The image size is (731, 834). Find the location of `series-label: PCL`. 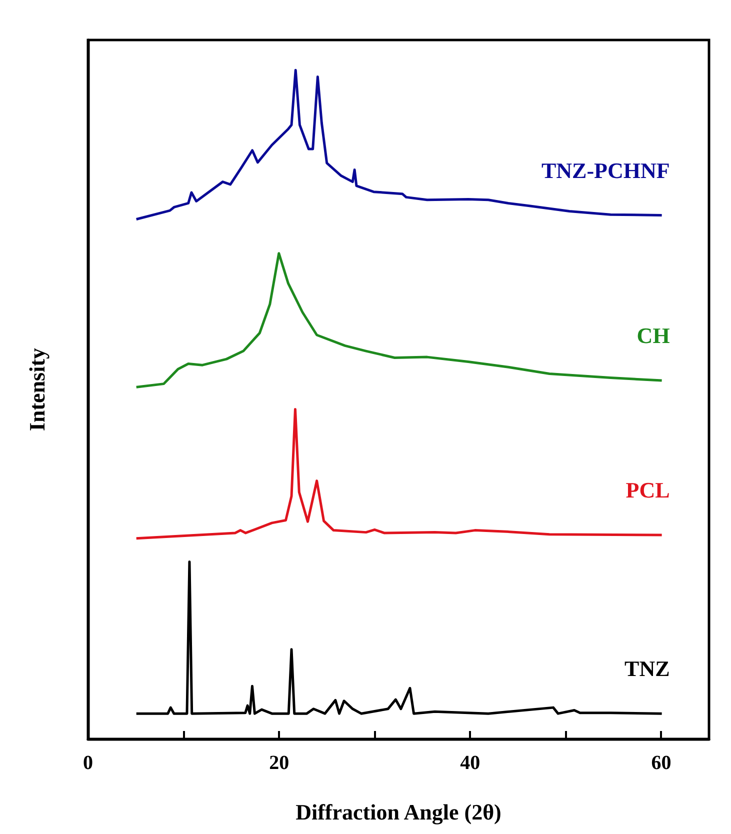

series-label: PCL is located at coordinates (648, 489).